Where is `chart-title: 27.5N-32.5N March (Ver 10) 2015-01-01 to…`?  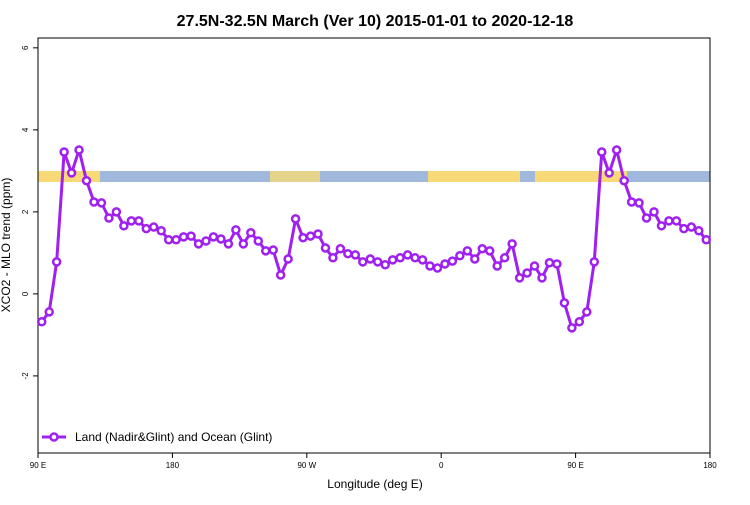 chart-title: 27.5N-32.5N March (Ver 10) 2015-01-01 to… is located at coordinates (375, 21).